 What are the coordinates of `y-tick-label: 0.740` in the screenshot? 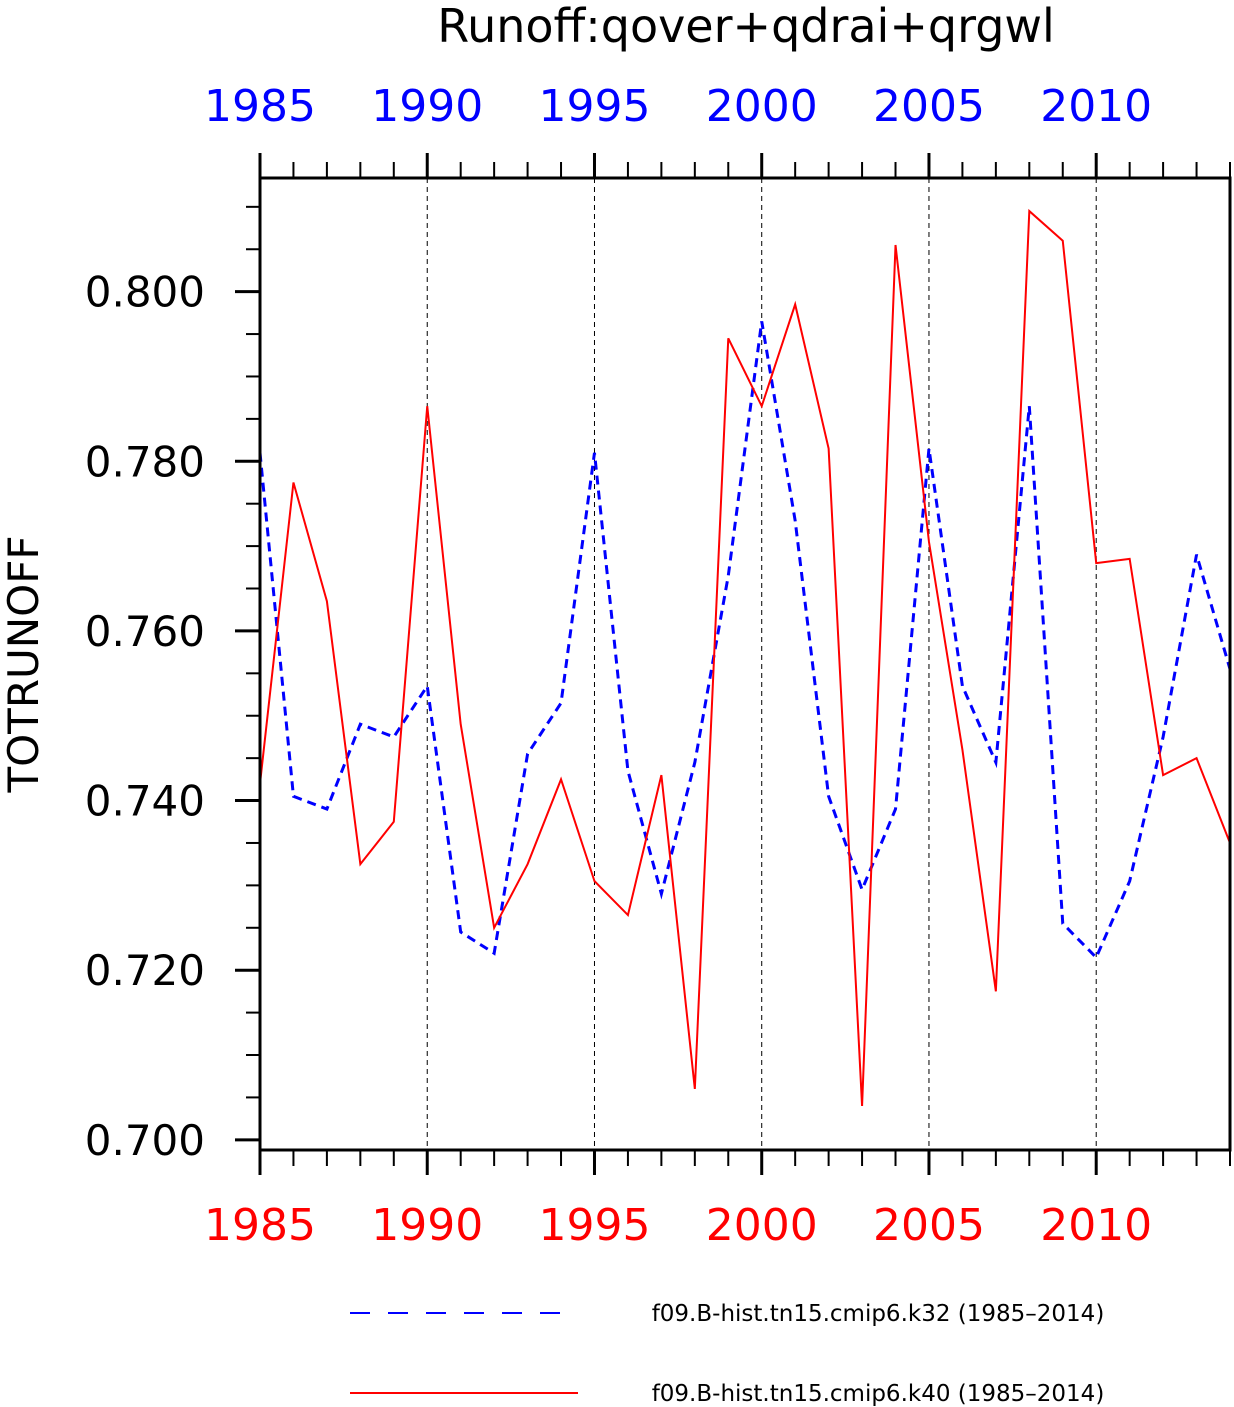 It's located at (145, 801).